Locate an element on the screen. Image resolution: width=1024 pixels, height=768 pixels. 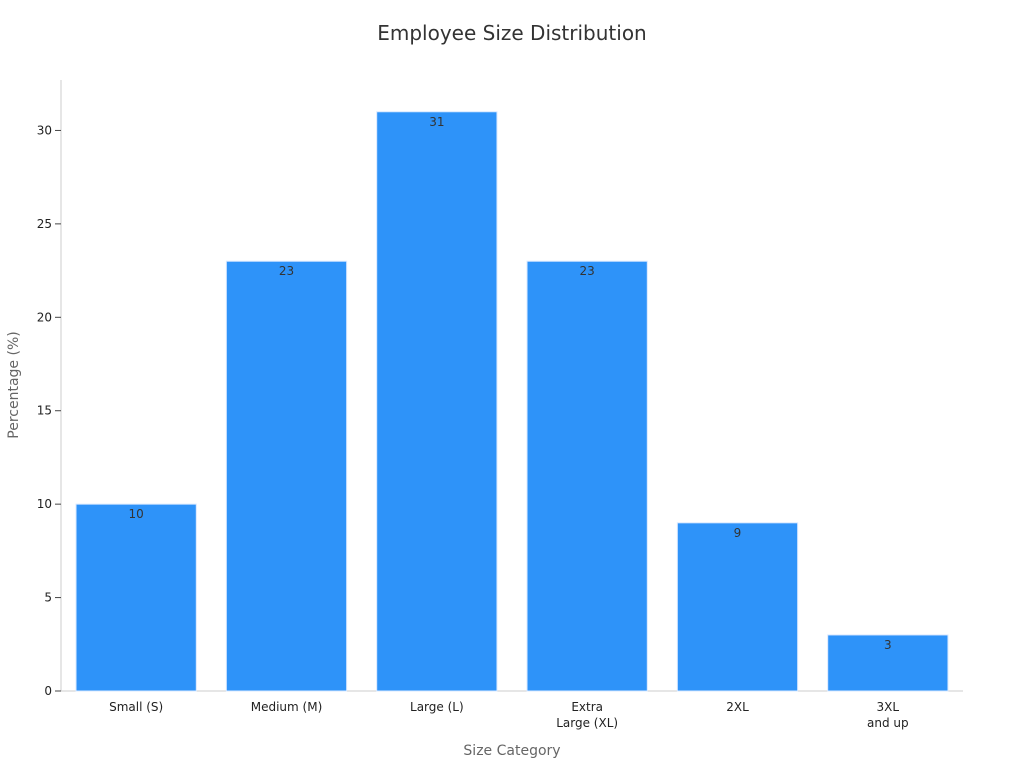
x-tick-label: 2XL is located at coordinates (737, 707).